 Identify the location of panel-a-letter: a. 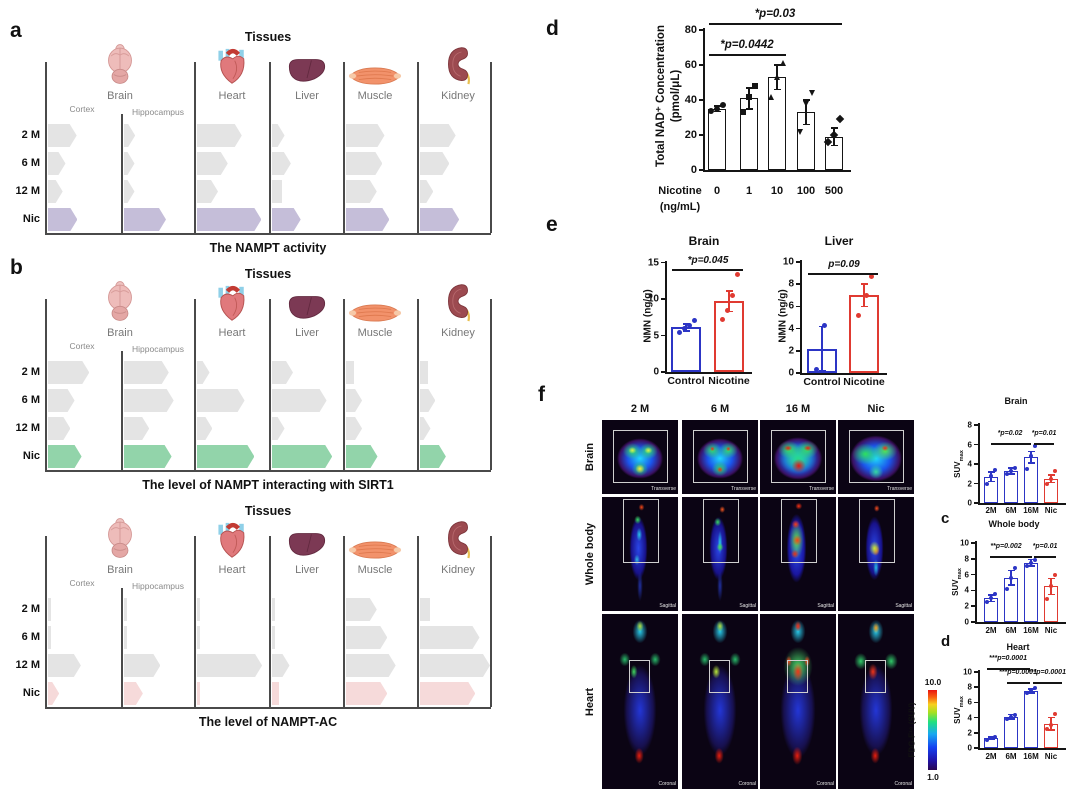
(16, 30).